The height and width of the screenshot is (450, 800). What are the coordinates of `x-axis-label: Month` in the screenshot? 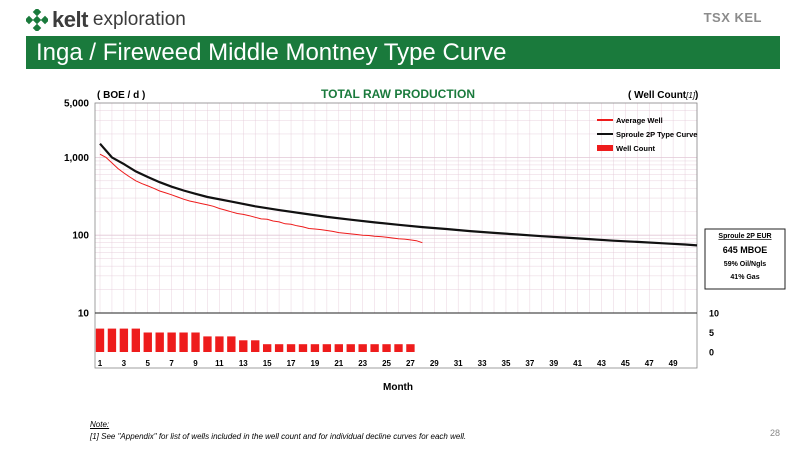 It's located at (398, 387).